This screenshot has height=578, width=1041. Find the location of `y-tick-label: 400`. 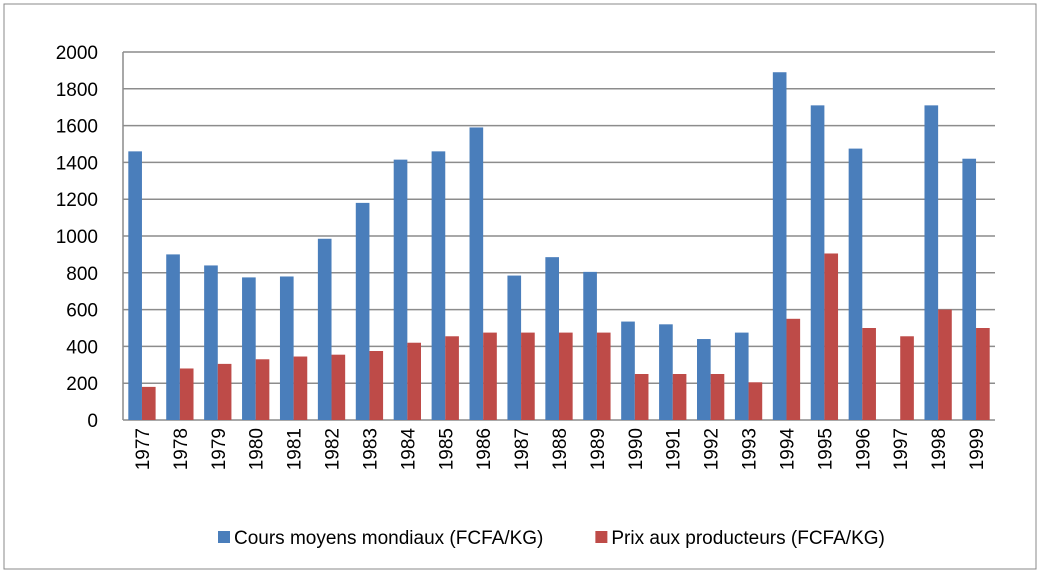

y-tick-label: 400 is located at coordinates (82, 347).